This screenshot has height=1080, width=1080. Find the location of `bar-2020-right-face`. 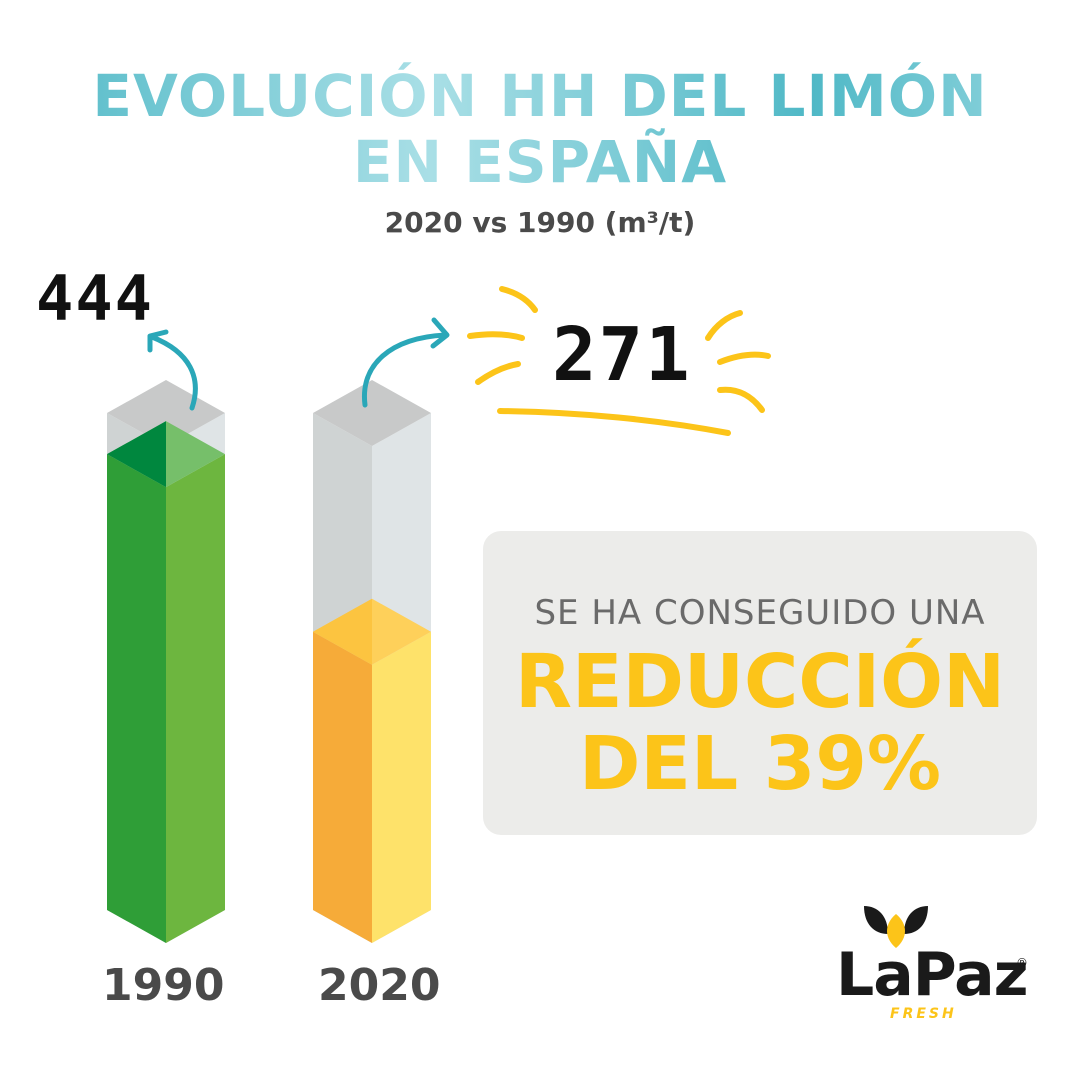

bar-2020-right-face is located at coordinates (401, 787).